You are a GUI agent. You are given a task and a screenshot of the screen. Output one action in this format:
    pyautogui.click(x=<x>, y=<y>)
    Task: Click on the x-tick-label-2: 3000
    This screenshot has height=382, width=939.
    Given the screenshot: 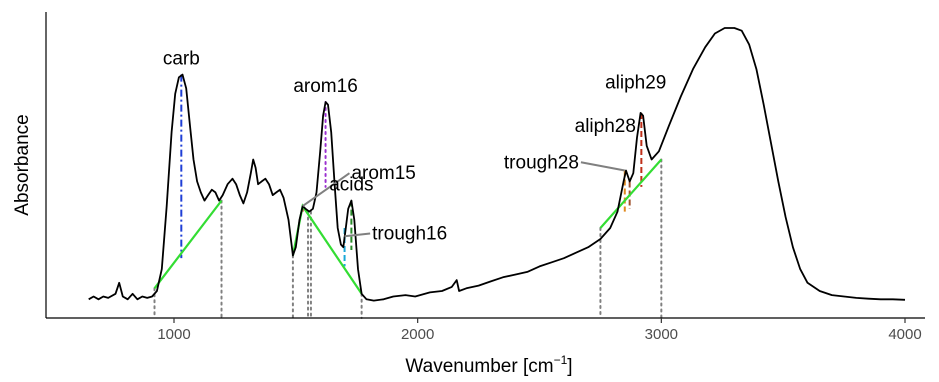 What is the action you would take?
    pyautogui.click(x=661, y=334)
    